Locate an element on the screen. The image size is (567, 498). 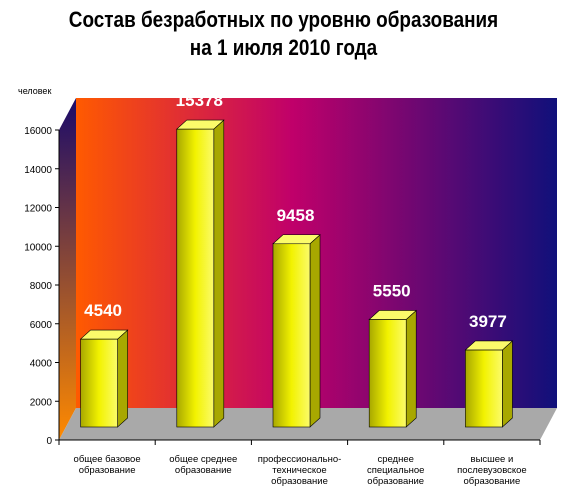
category-label: высшее и послевузовское образование is located at coordinates (492, 470).